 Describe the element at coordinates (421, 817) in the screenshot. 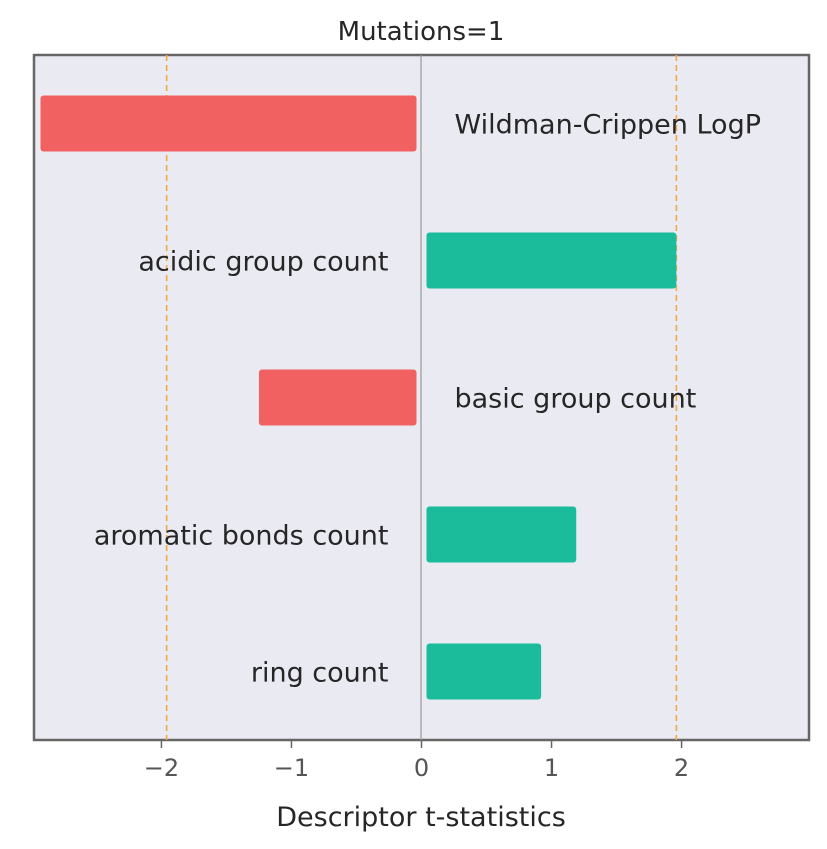

I see `x-axis-label: Descriptor t-statistics` at that location.